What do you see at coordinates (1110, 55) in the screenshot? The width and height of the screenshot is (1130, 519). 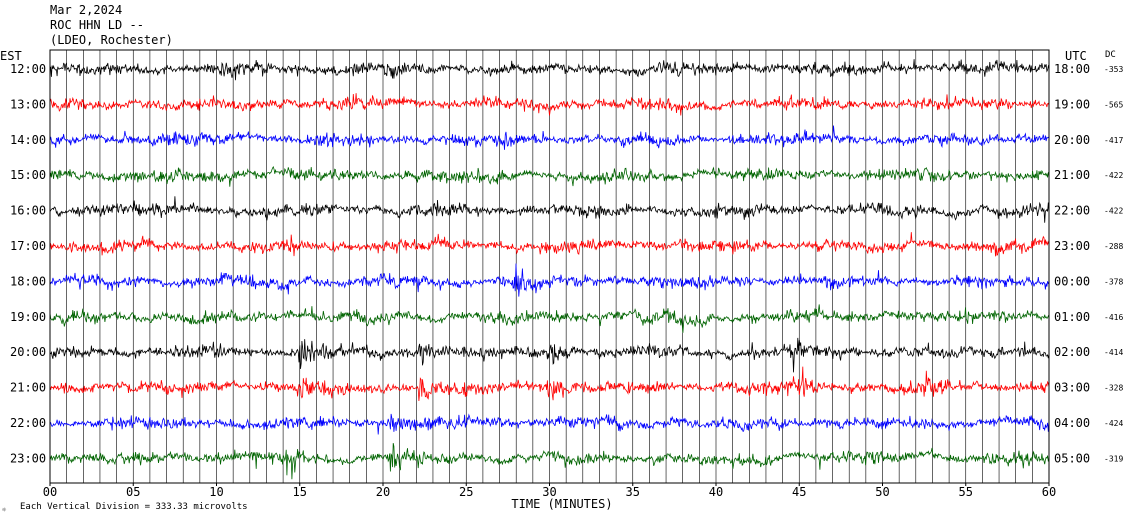 I see `dc-label: DC` at bounding box center [1110, 55].